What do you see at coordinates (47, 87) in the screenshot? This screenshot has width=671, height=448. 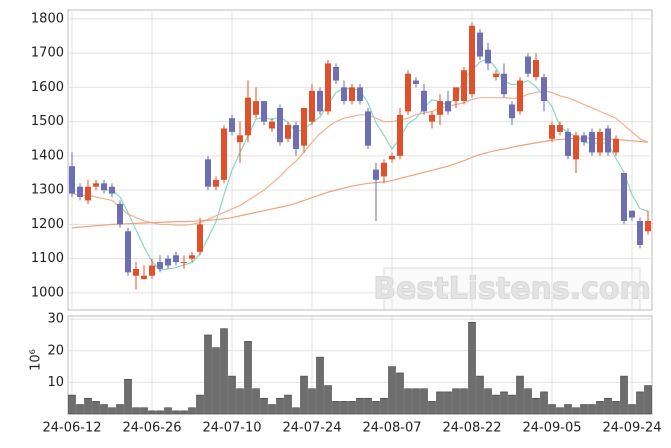 I see `y-tick-label: 1600` at bounding box center [47, 87].